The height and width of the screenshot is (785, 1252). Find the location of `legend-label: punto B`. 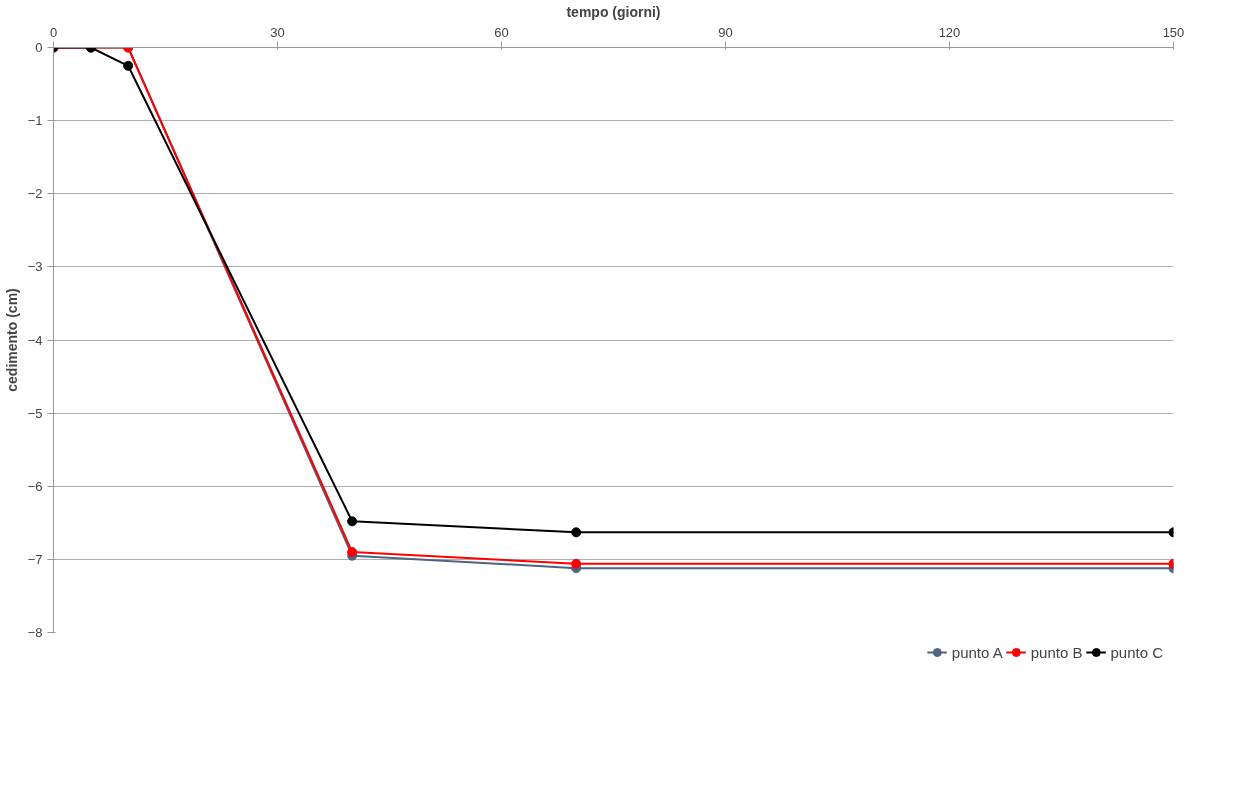

legend-label: punto B is located at coordinates (1056, 652).